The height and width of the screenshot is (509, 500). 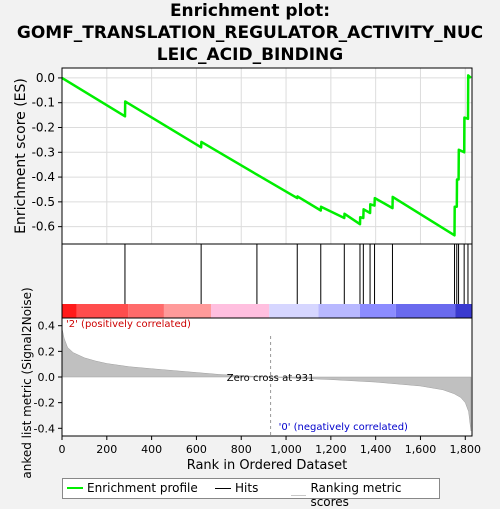 I want to click on x-tick-label: 600, so click(x=196, y=449).